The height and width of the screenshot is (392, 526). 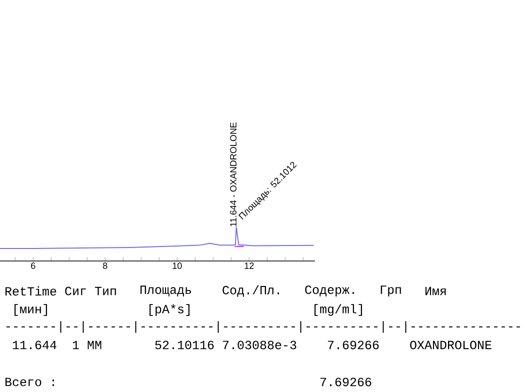 I want to click on text: [мин], so click(x=30, y=310).